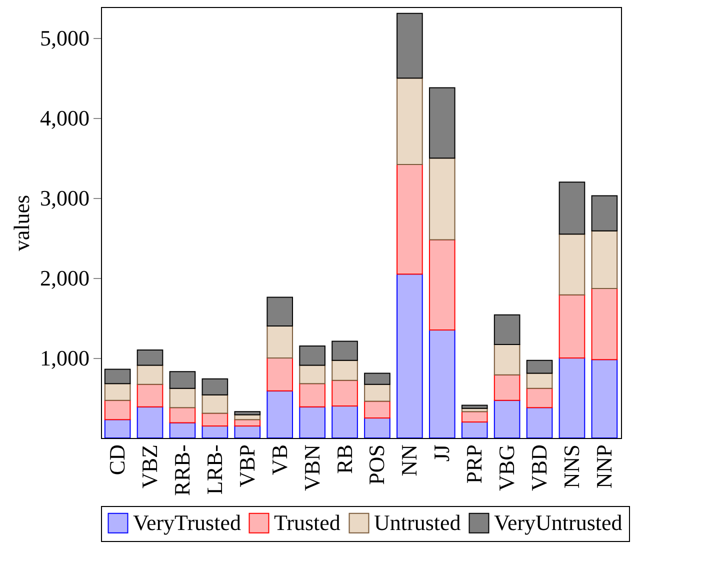 This screenshot has width=713, height=567. I want to click on x-tick-label: VBZ, so click(149, 466).